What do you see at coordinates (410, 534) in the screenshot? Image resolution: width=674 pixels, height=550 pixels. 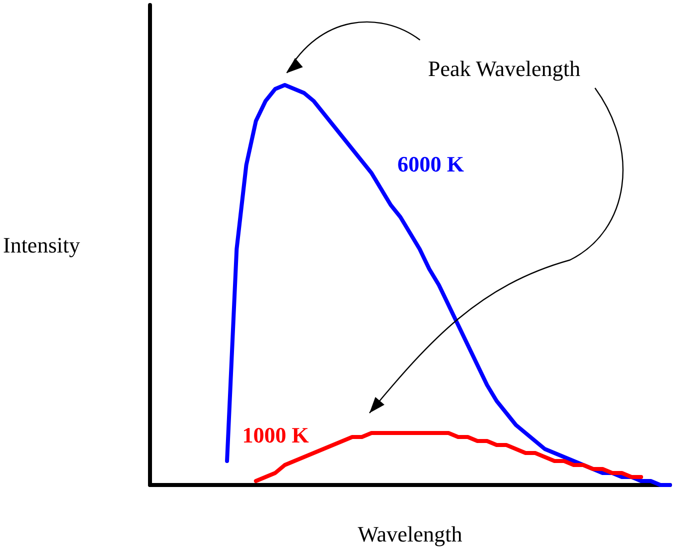 I see `x-axis-title: Wavelength` at bounding box center [410, 534].